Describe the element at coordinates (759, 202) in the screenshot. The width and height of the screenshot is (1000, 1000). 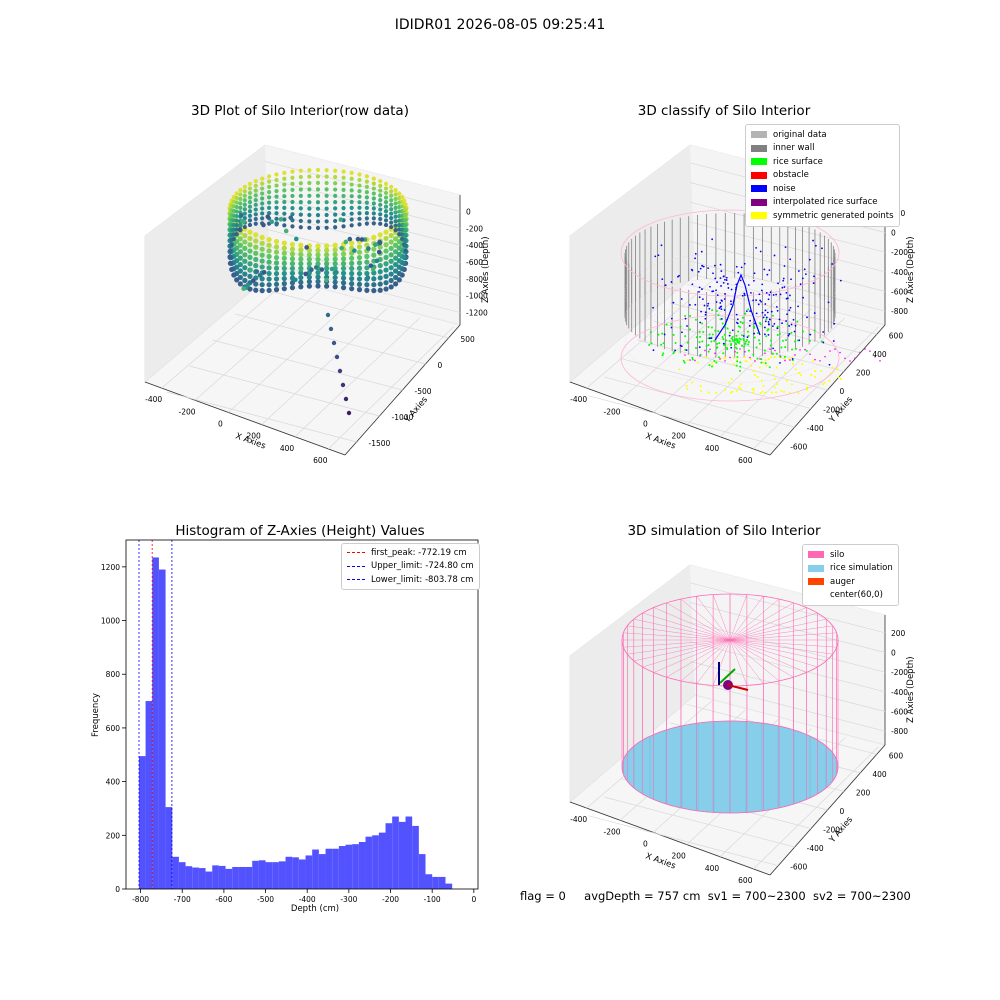
I see `legend-swatch` at that location.